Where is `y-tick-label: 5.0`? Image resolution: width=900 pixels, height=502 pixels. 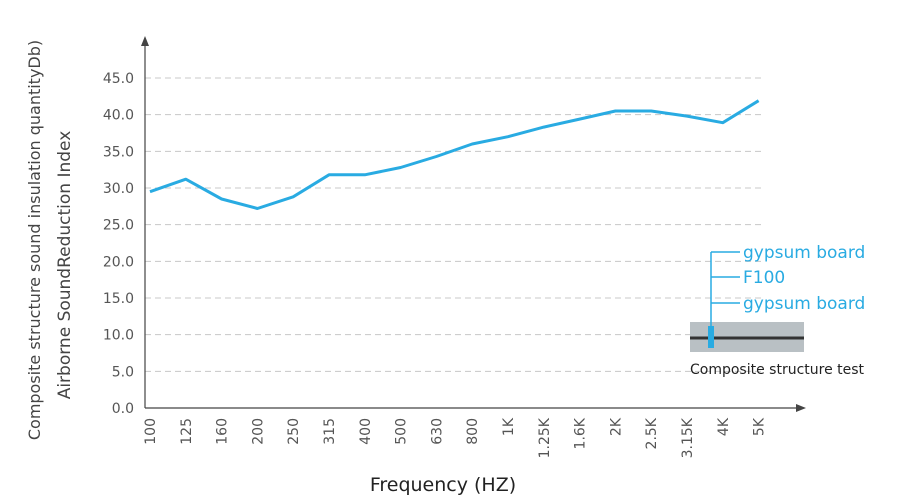 y-tick-label: 5.0 is located at coordinates (123, 372).